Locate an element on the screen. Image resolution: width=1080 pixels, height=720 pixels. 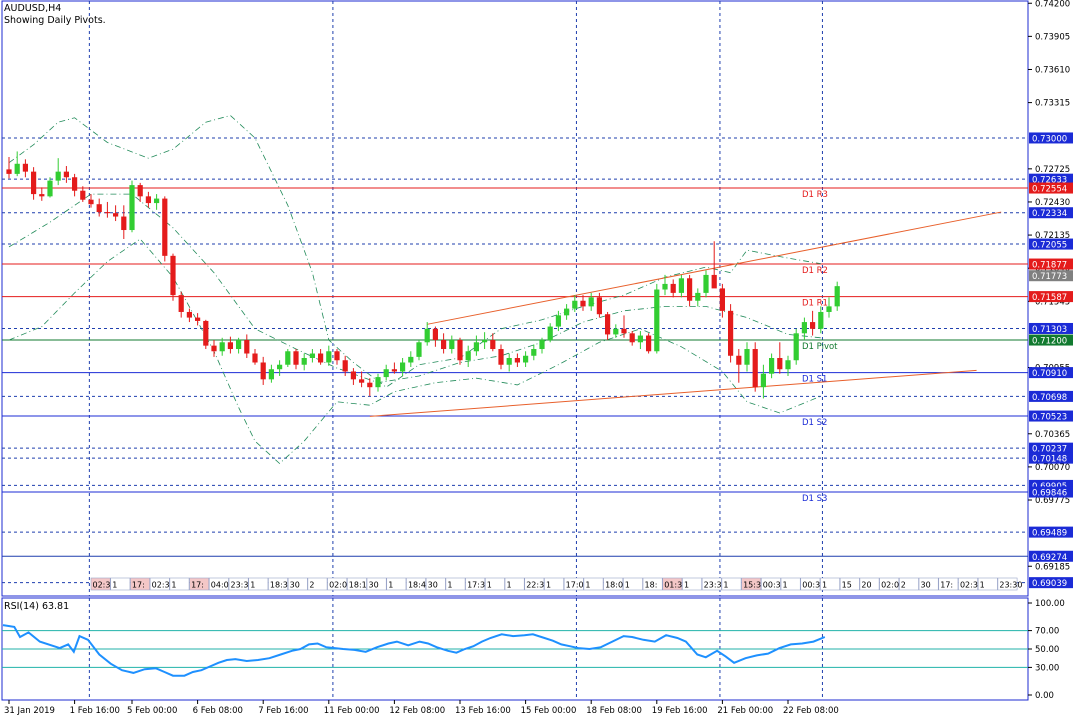
time-strip-label: 02:00 is located at coordinates (892, 585).